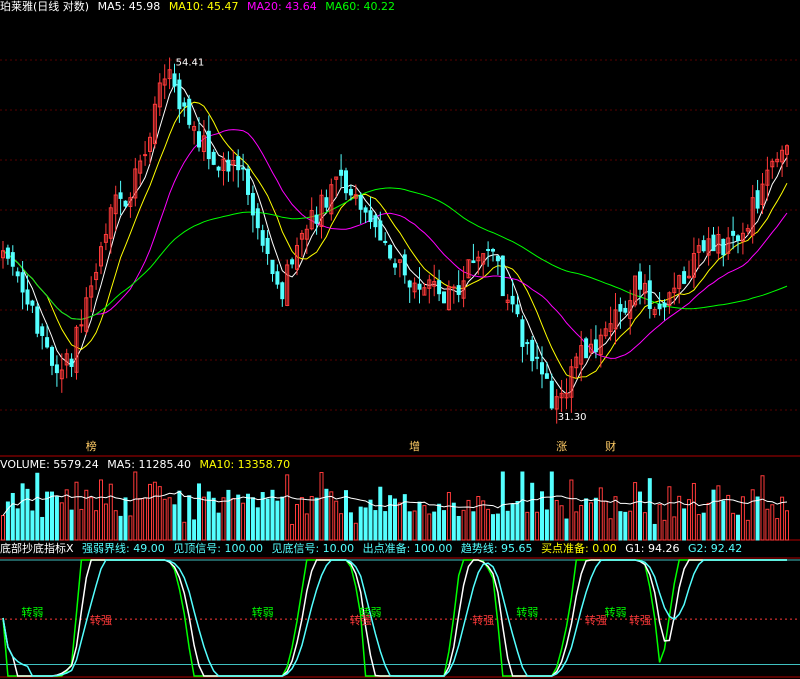  I want to click on label-top-signal: 见顶信号: 100.00, so click(218, 548).